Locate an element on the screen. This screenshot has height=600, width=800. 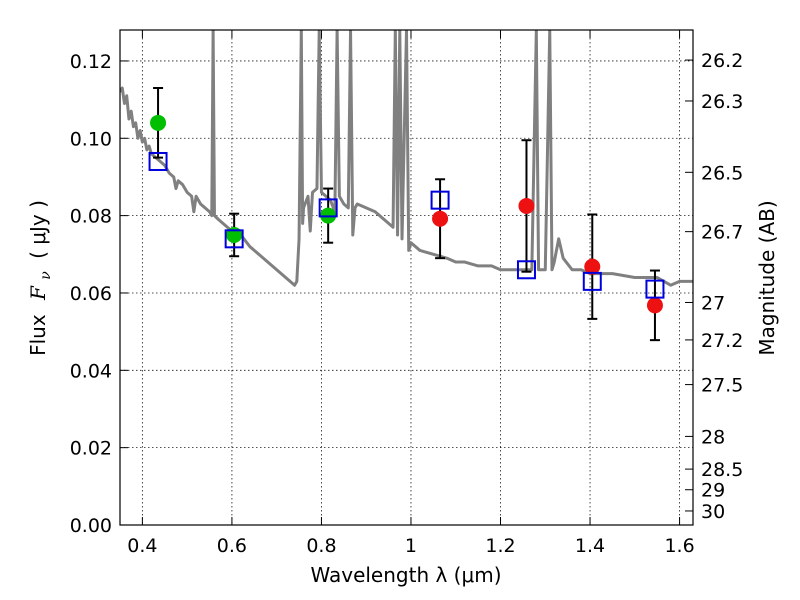
y-axis-label-prefix: Flux is located at coordinates (38, 335).